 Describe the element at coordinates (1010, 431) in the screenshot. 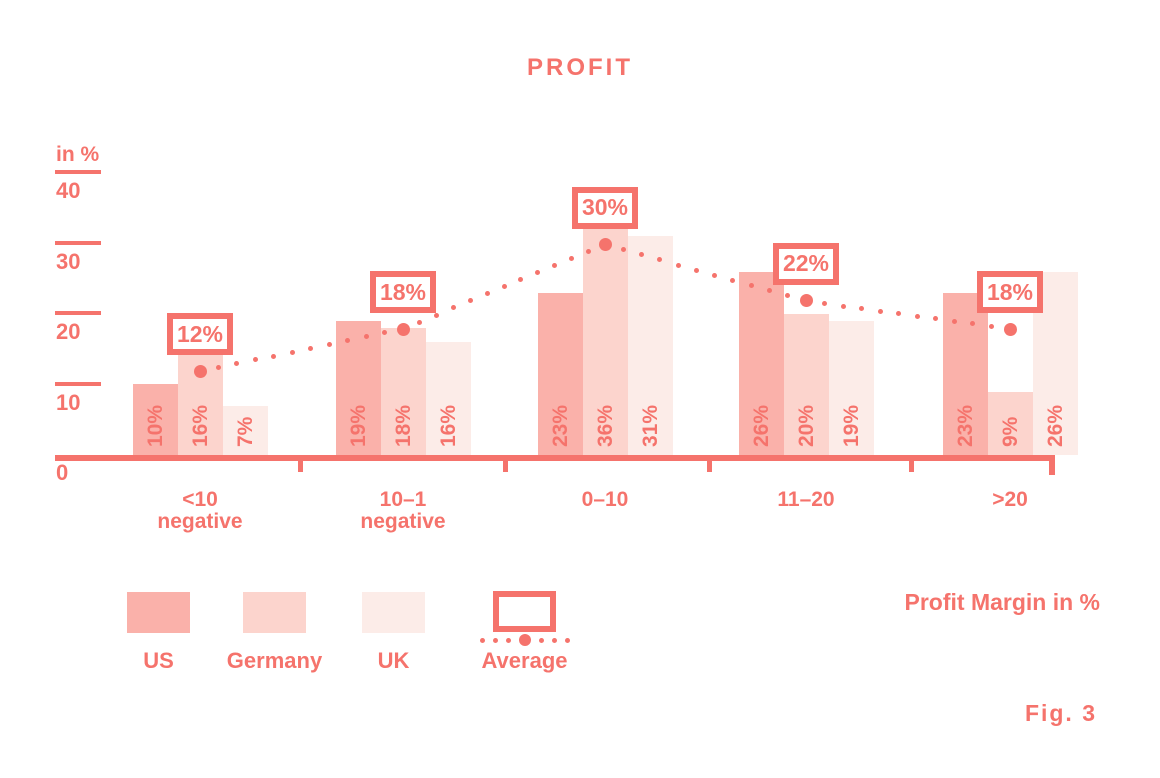

I see `bar-value-label: 9%` at that location.